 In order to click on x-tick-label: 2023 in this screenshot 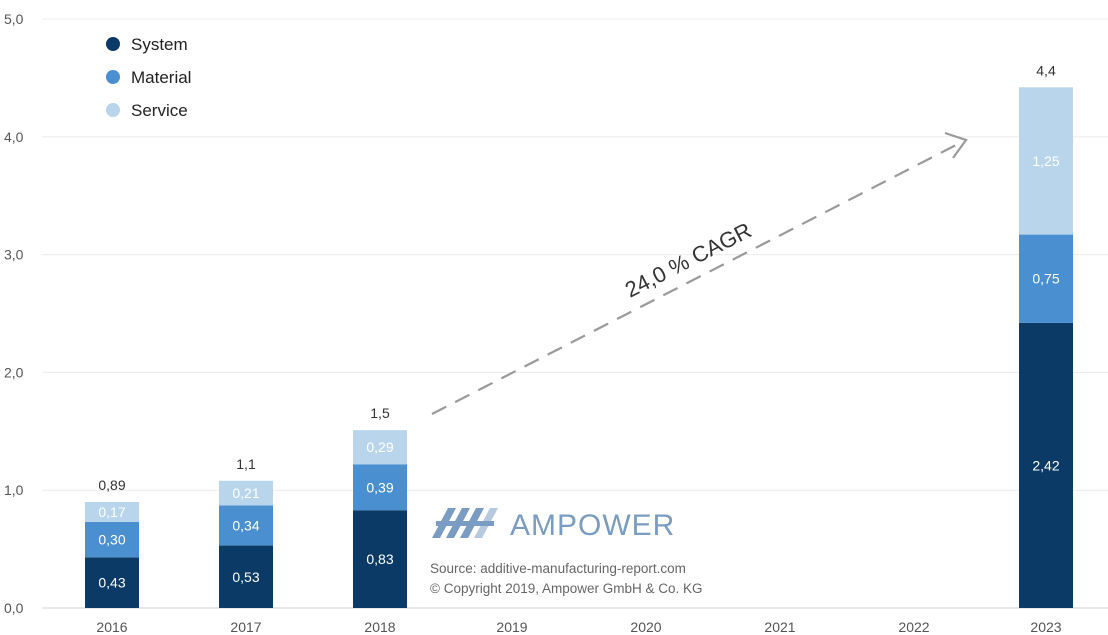, I will do `click(1045, 627)`.